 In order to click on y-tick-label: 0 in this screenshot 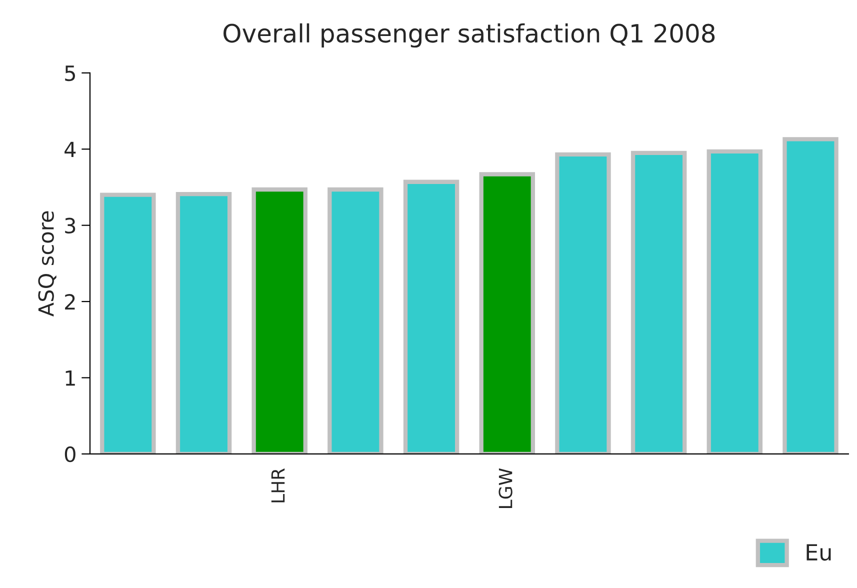, I will do `click(70, 454)`.